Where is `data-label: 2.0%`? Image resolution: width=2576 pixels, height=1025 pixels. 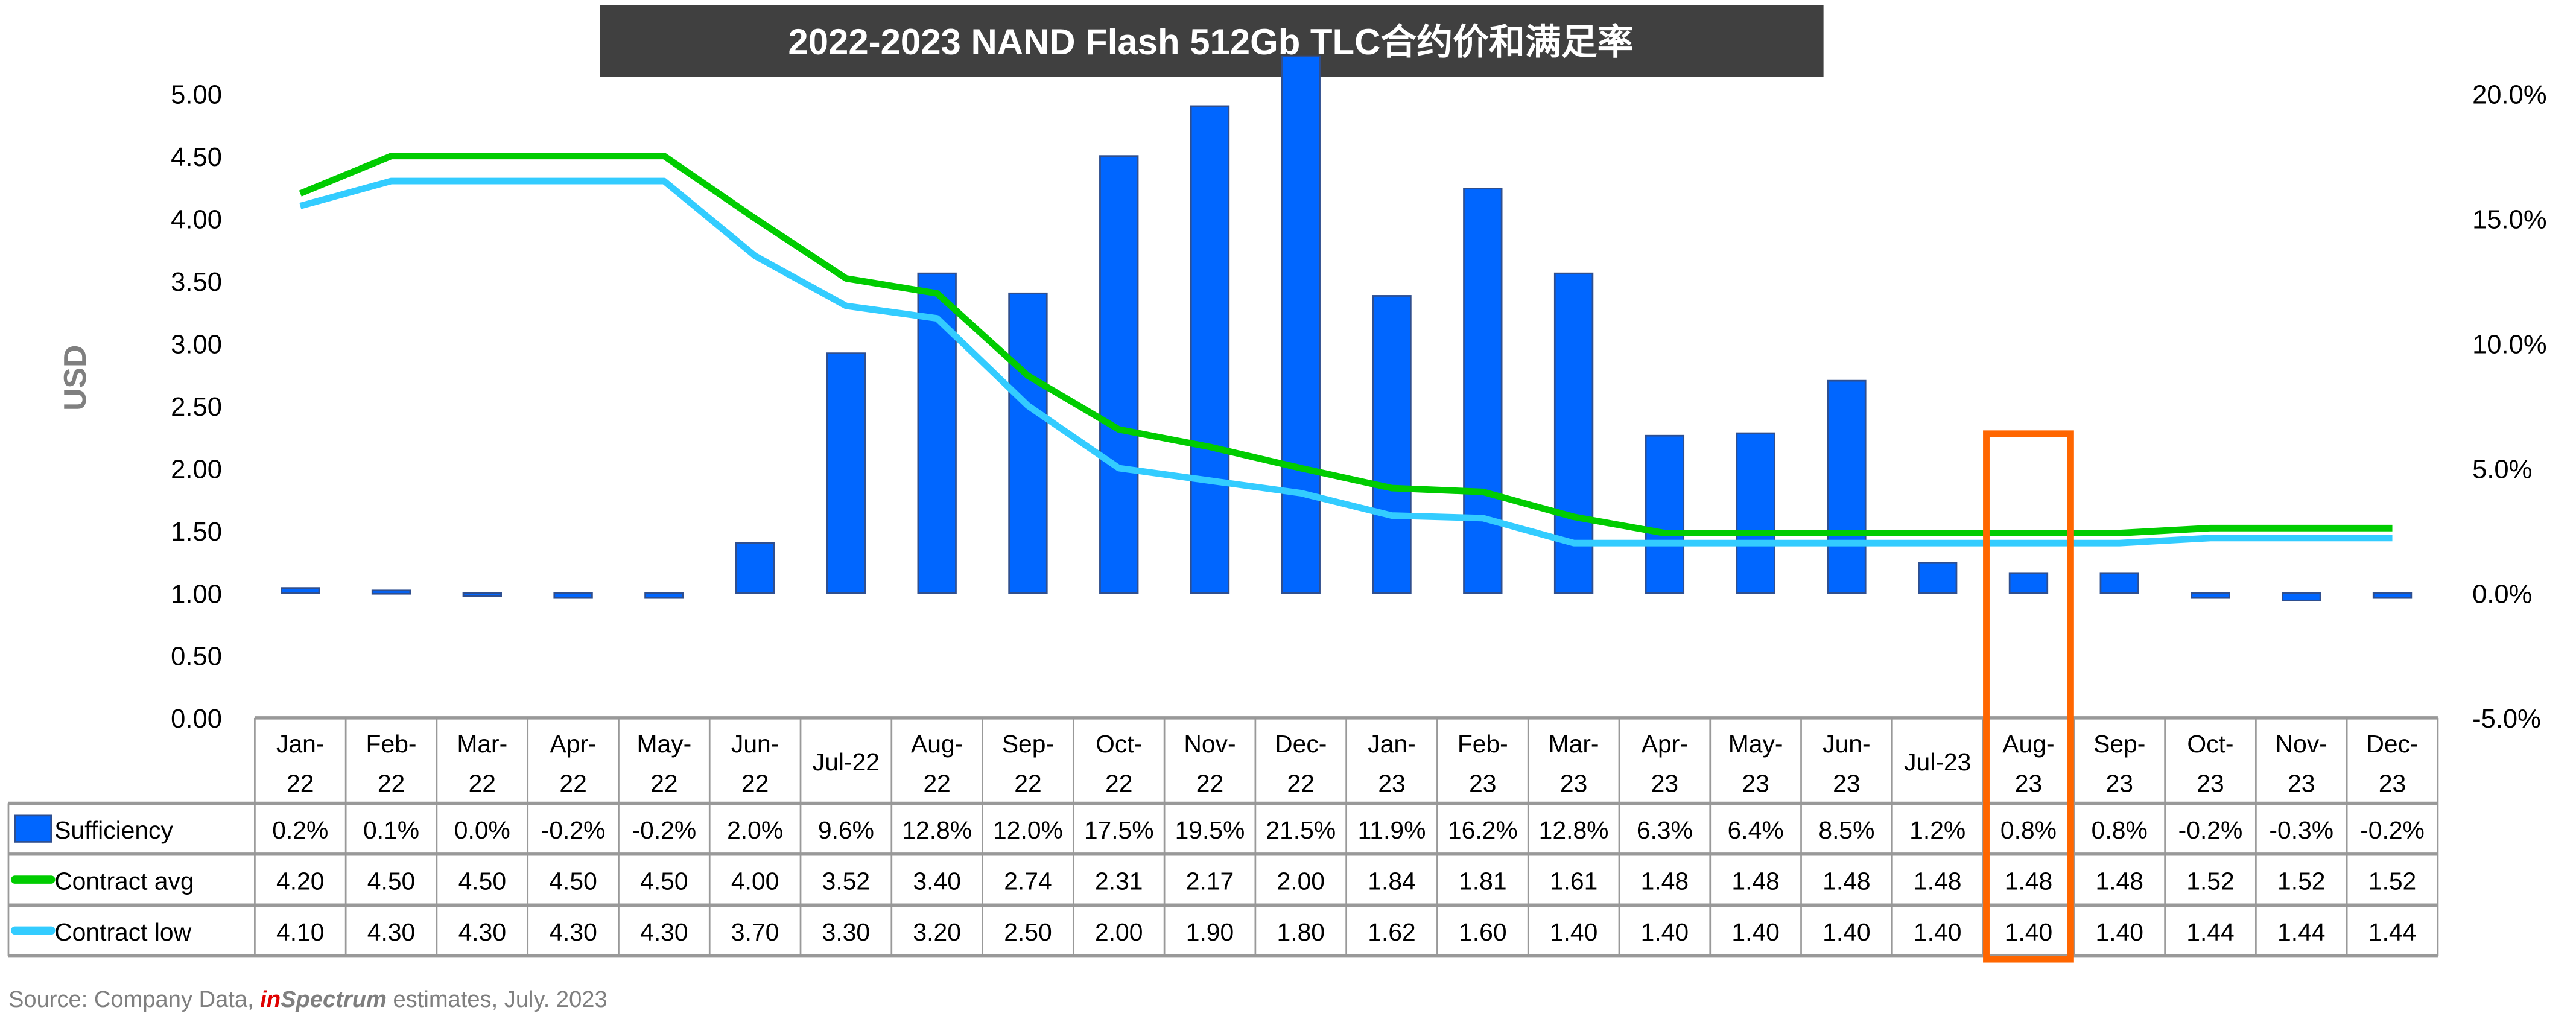
data-label: 2.0% is located at coordinates (755, 830).